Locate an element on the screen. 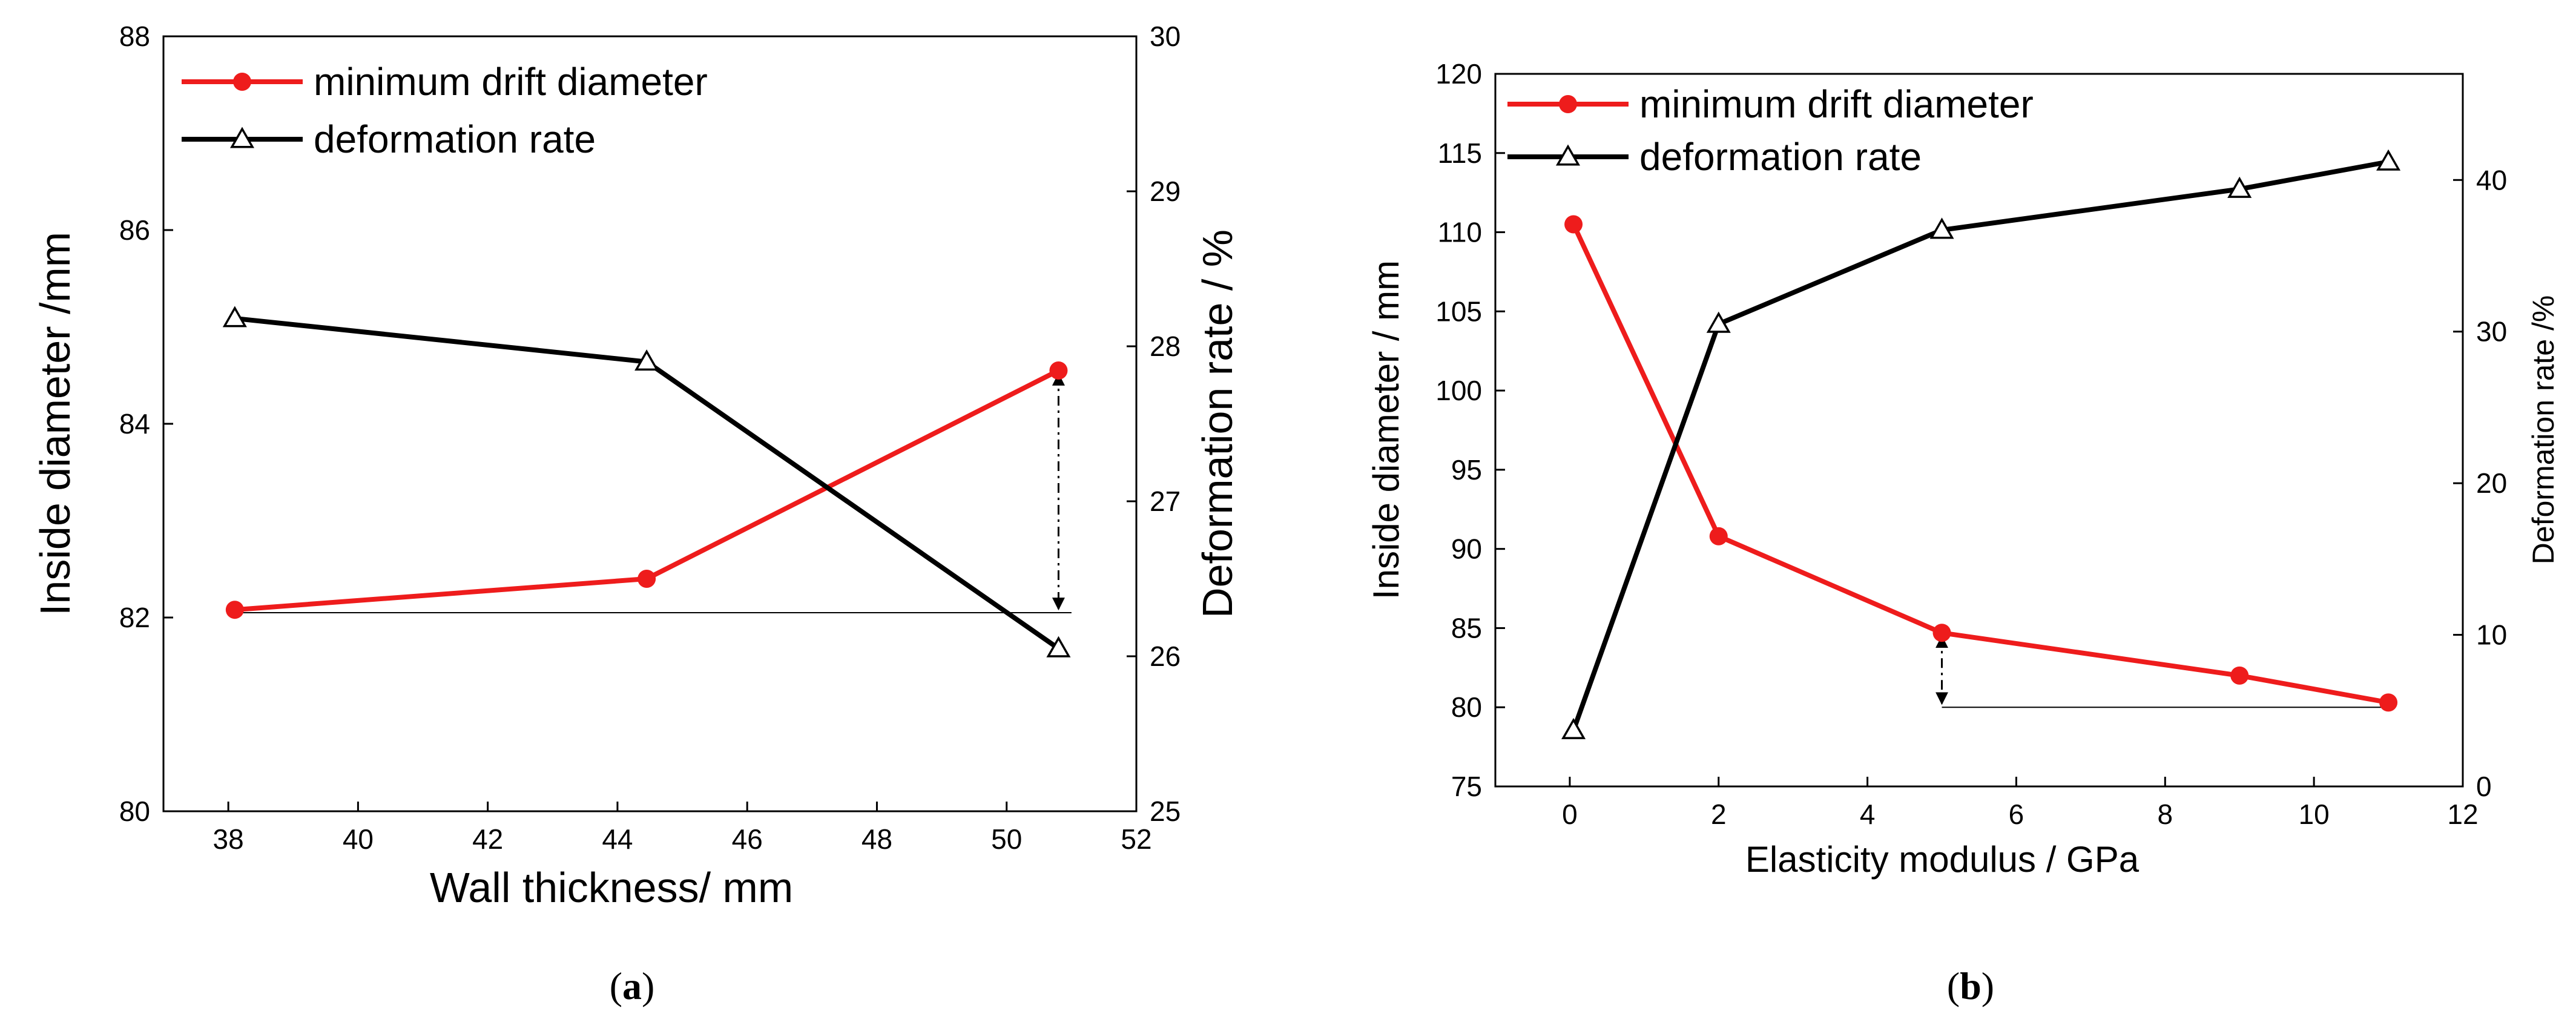 The height and width of the screenshot is (1028, 2576). p0-x-tick-label: 46 is located at coordinates (747, 839).